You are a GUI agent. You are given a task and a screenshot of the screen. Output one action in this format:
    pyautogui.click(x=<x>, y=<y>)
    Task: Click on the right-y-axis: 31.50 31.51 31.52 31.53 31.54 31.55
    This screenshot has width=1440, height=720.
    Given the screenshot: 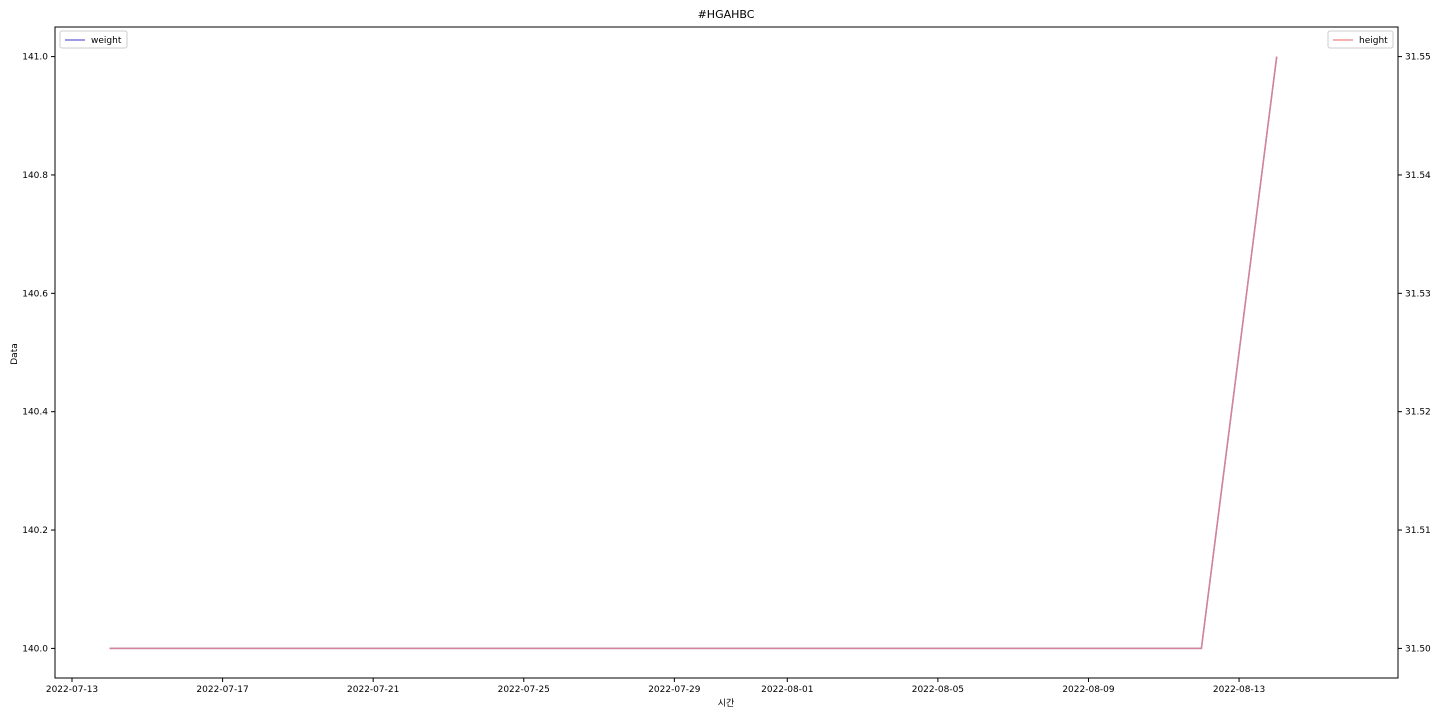 What is the action you would take?
    pyautogui.click(x=1414, y=353)
    